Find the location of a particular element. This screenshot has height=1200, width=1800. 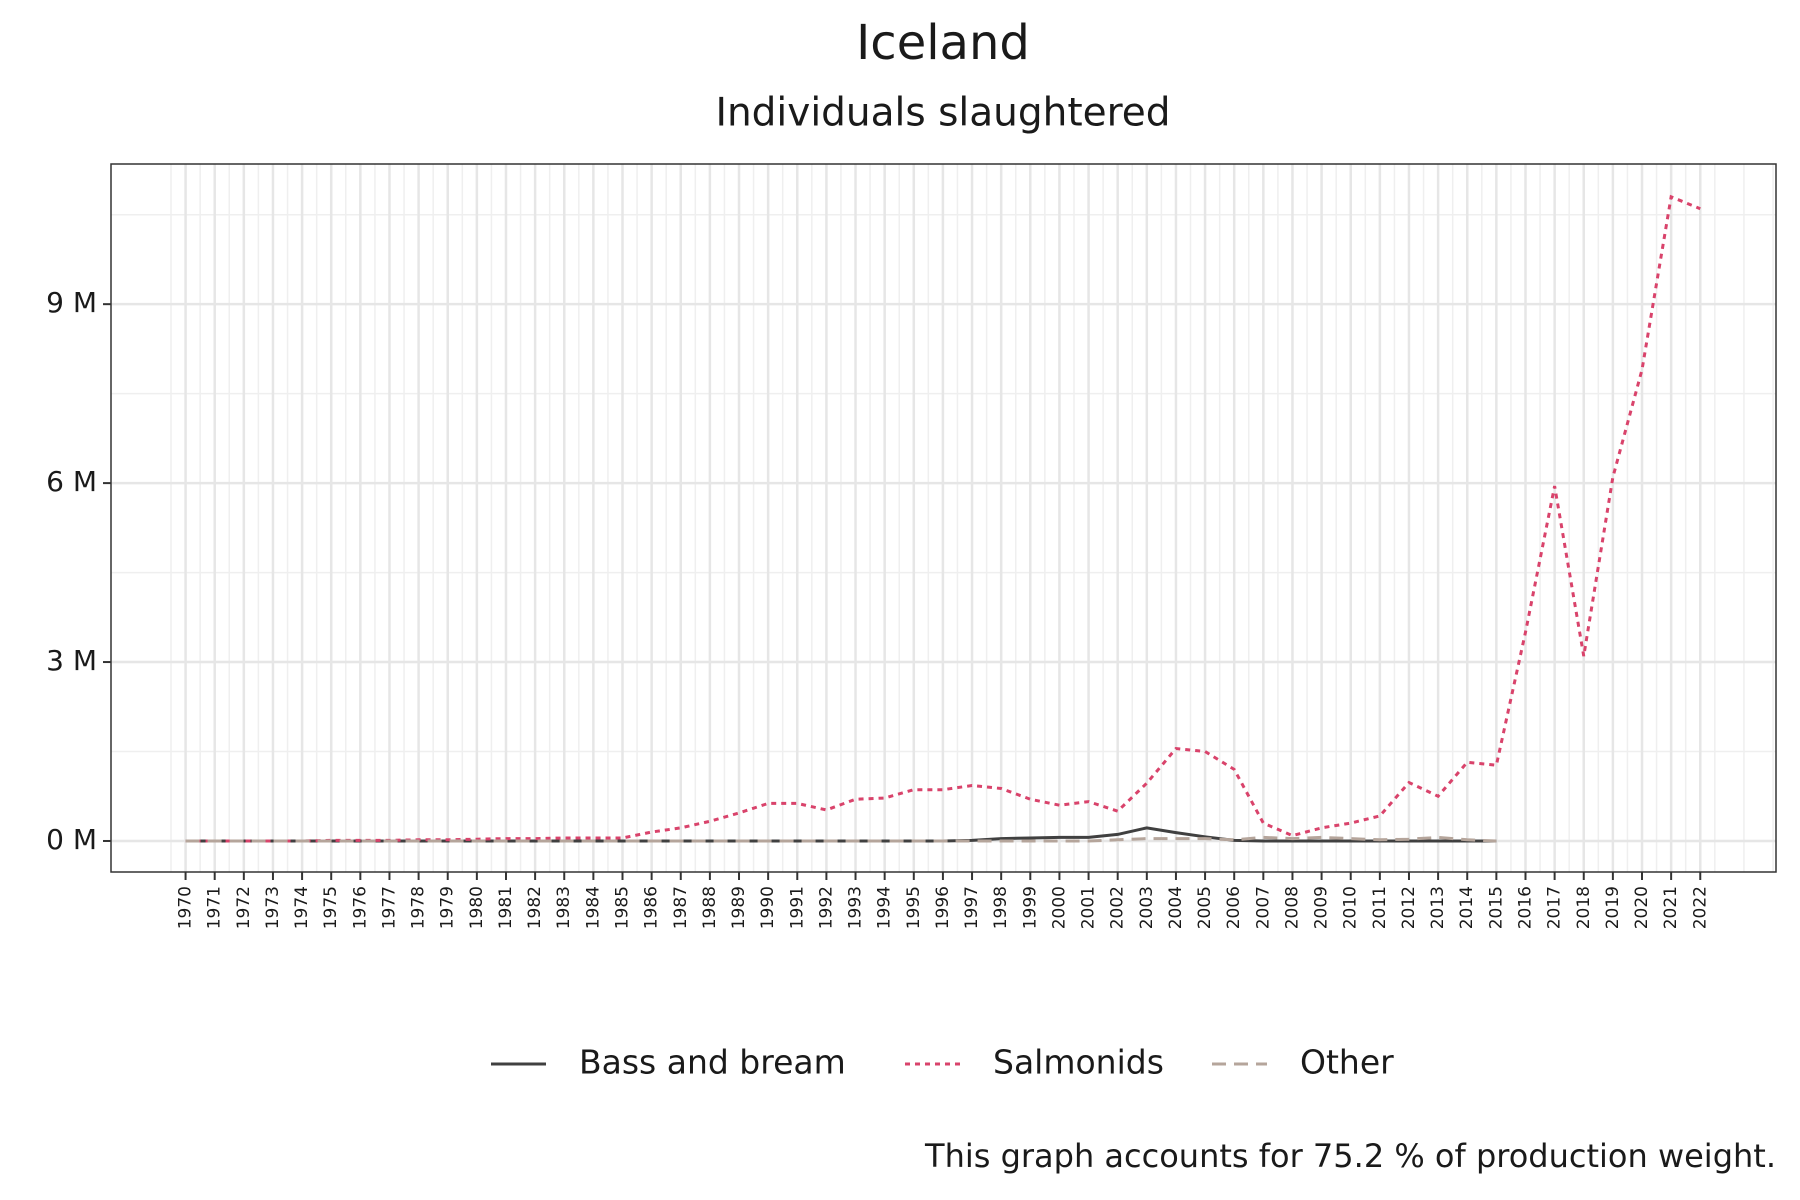

x-tick-label: 1983 is located at coordinates (564, 907).